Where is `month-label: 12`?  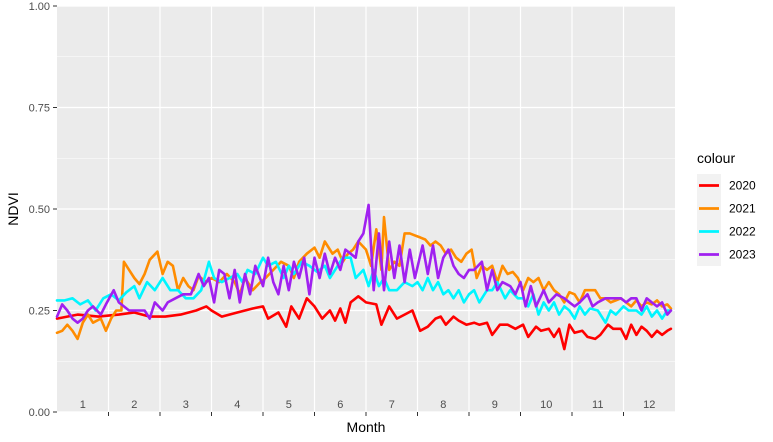
month-label: 12 is located at coordinates (649, 405).